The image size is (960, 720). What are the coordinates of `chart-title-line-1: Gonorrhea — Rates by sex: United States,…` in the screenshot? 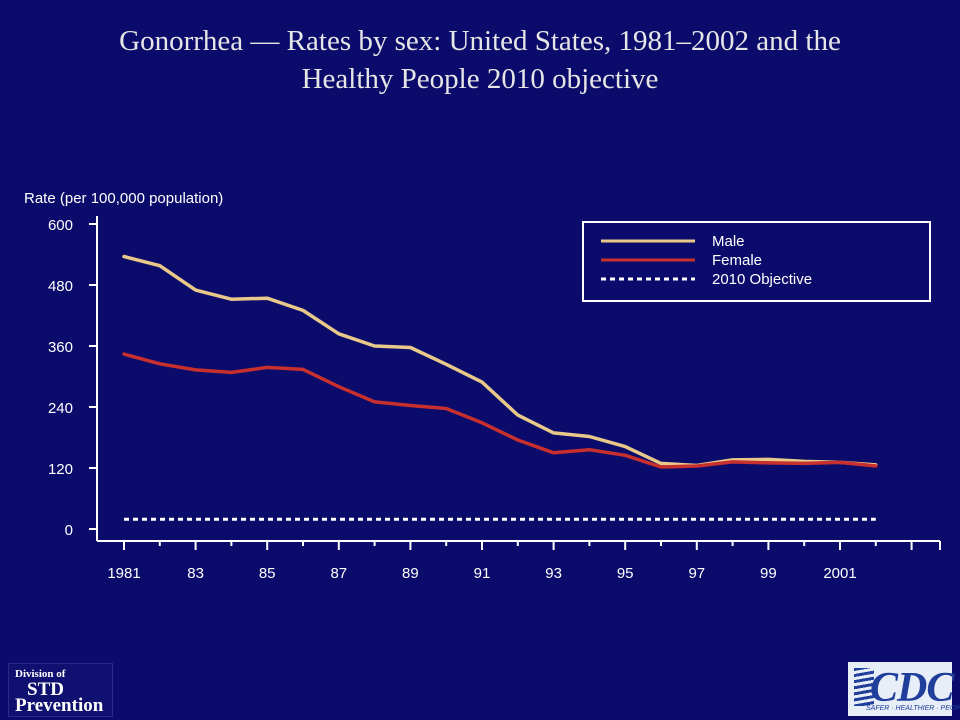 It's located at (480, 41).